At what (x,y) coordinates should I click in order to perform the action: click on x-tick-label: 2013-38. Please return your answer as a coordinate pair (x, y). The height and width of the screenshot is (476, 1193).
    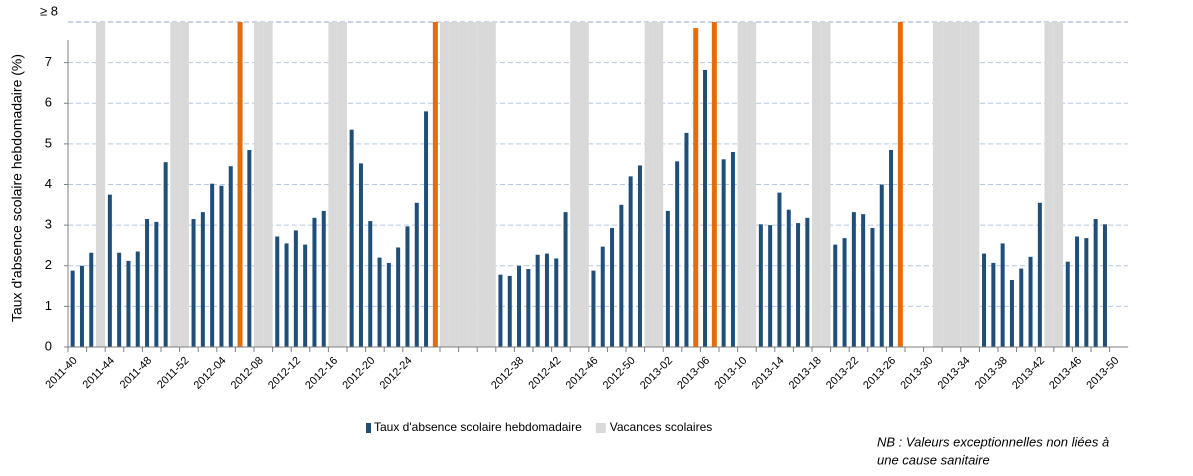
    Looking at the image, I should click on (991, 373).